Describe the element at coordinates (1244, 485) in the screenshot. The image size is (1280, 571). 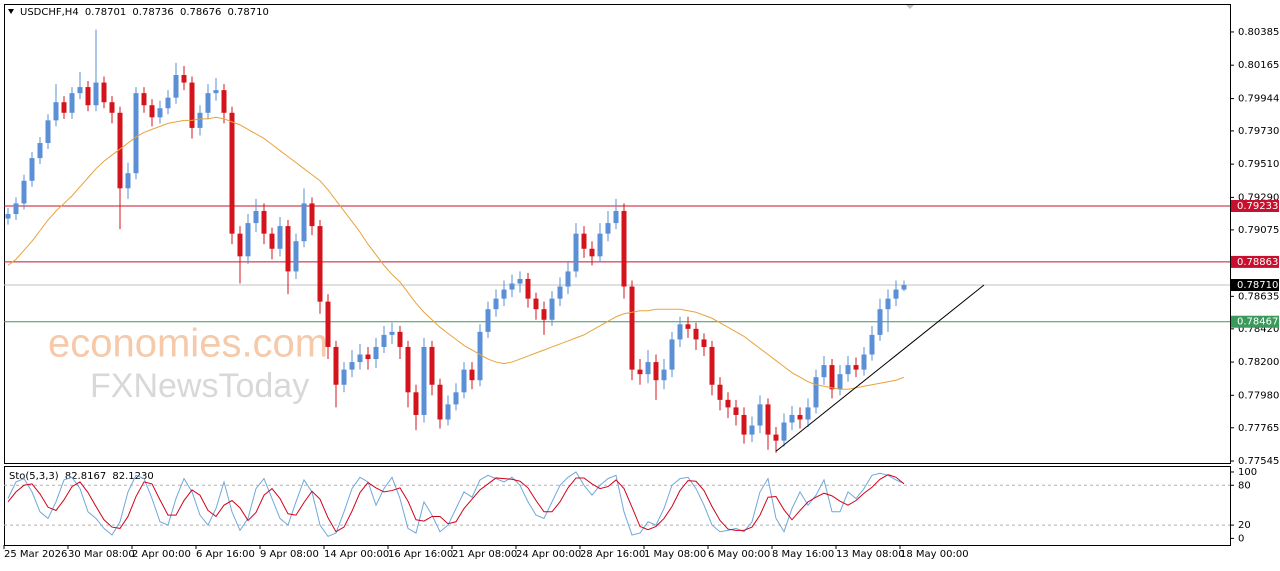
I see `y2-tick-label: 80` at that location.